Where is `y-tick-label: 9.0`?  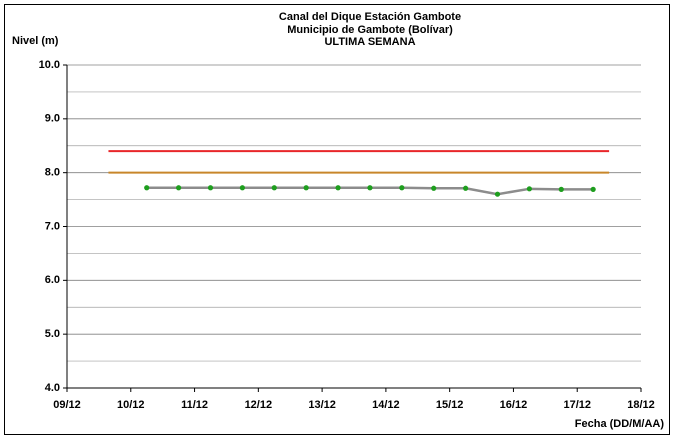 y-tick-label: 9.0 is located at coordinates (52, 119).